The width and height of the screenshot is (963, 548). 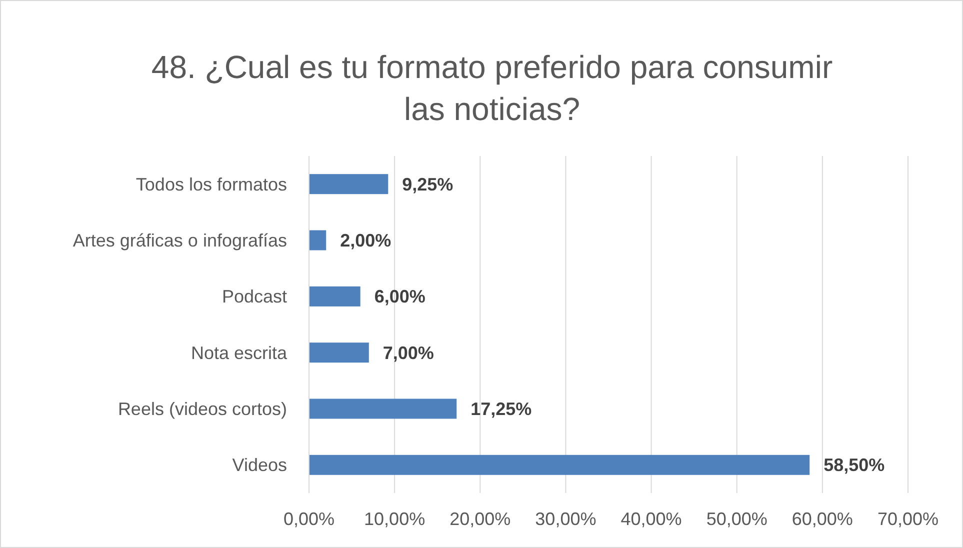 I want to click on y-tick-label: Artes gráficas o infografías, so click(x=179, y=240).